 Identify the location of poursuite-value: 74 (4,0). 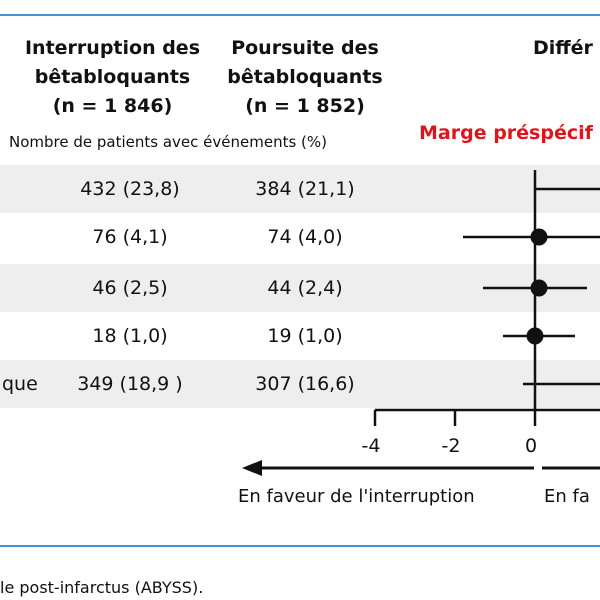
(305, 237).